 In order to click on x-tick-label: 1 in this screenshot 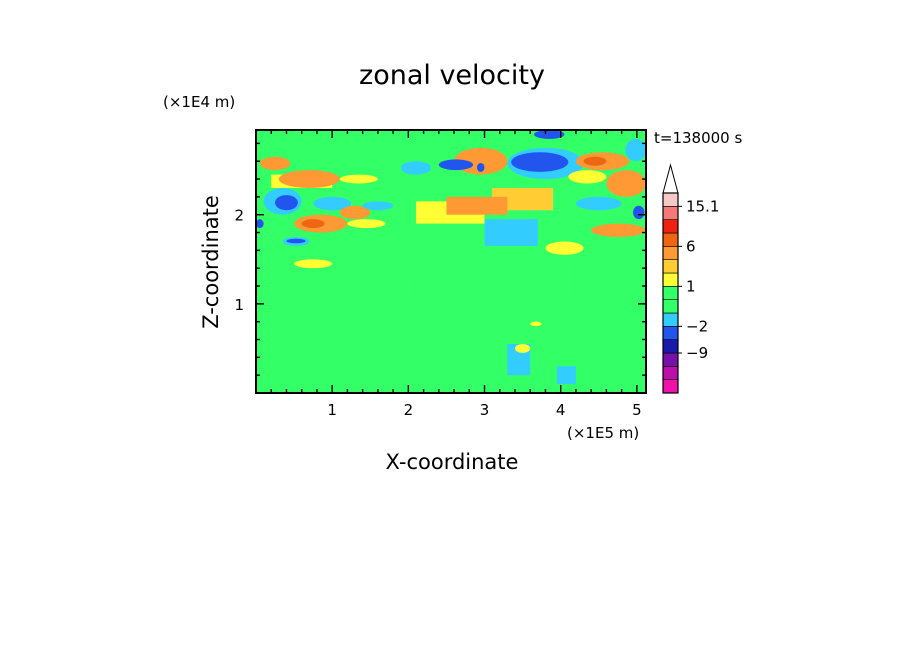, I will do `click(332, 410)`.